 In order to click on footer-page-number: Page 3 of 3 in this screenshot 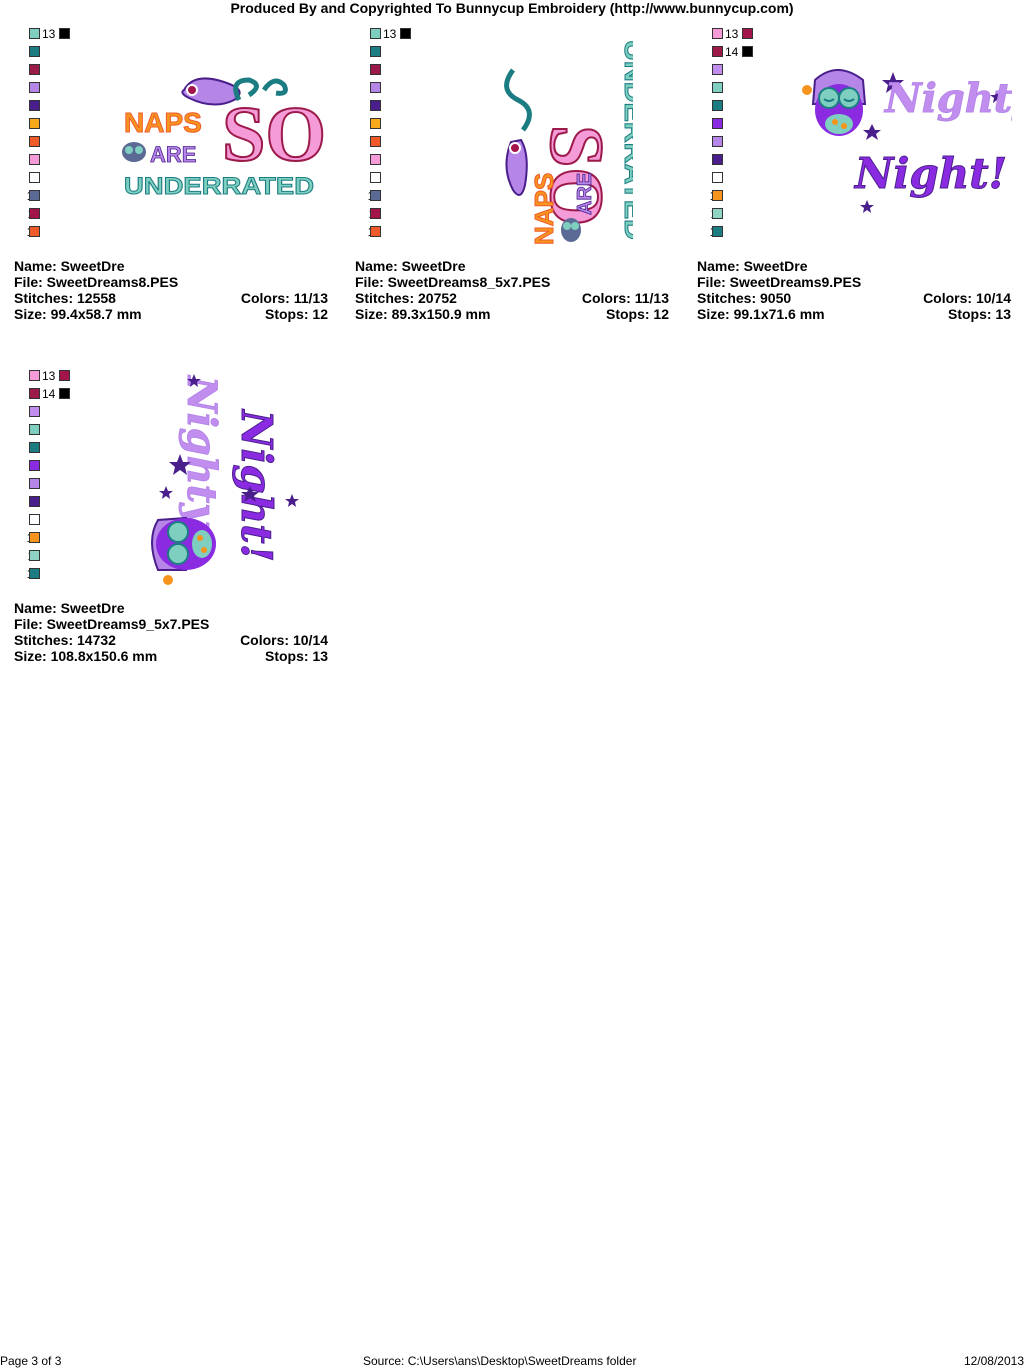, I will do `click(31, 1361)`.